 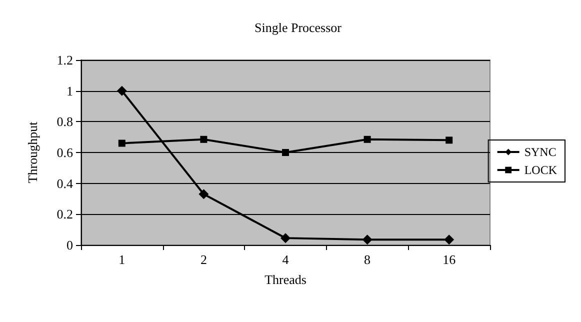 I want to click on legend-label: SYNC, so click(x=540, y=152).